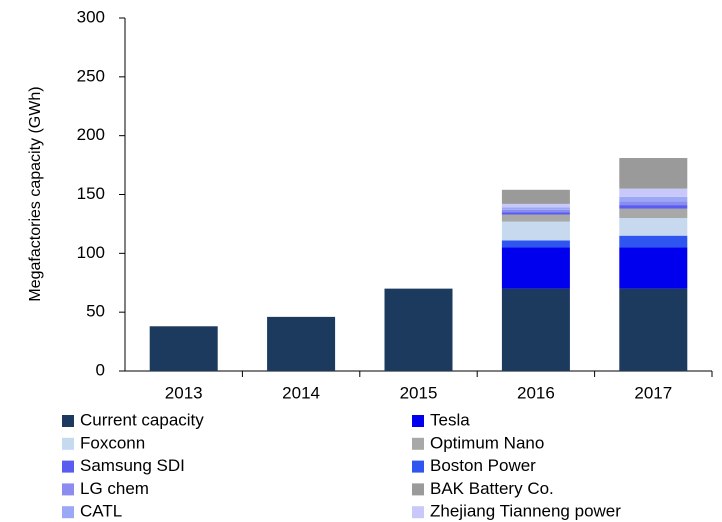 The height and width of the screenshot is (522, 722). I want to click on legend-label: Samsung SDI, so click(132, 465).